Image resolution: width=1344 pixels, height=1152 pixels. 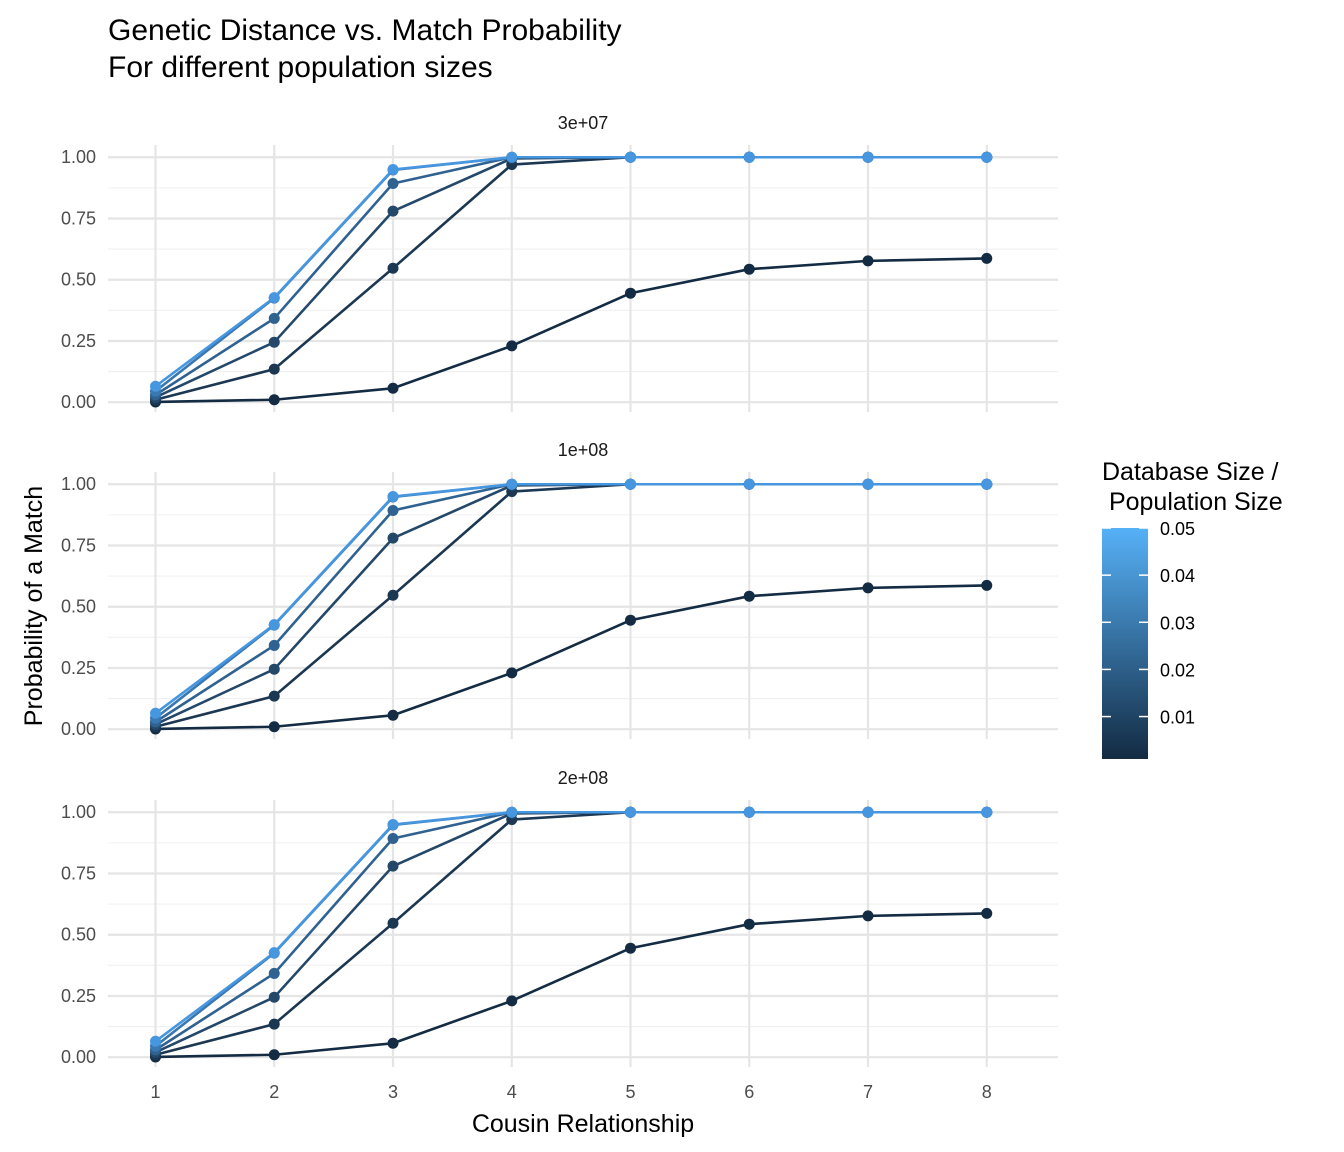 I want to click on y-axis-title: Probability of a Match, so click(x=34, y=606).